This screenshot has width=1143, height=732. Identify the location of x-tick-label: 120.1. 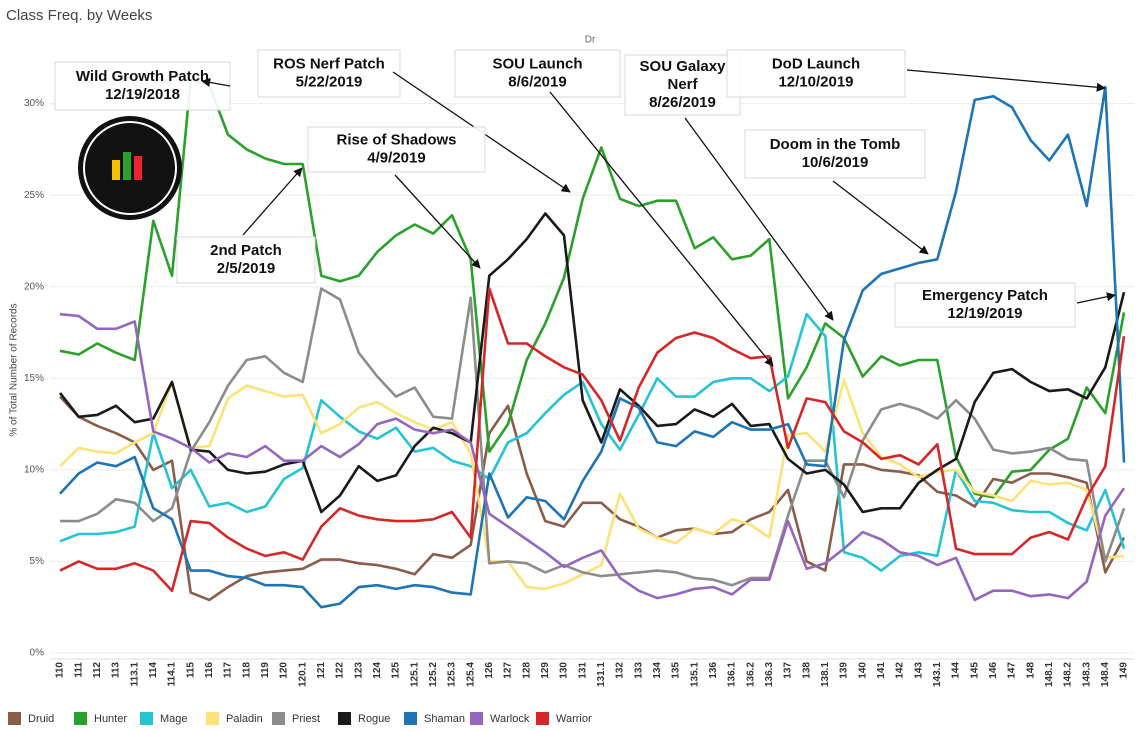
(302, 674).